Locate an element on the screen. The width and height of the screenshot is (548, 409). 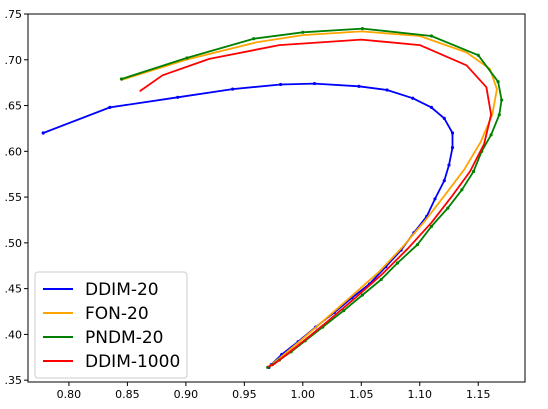
y-tick-label: .35 is located at coordinates (14, 380).